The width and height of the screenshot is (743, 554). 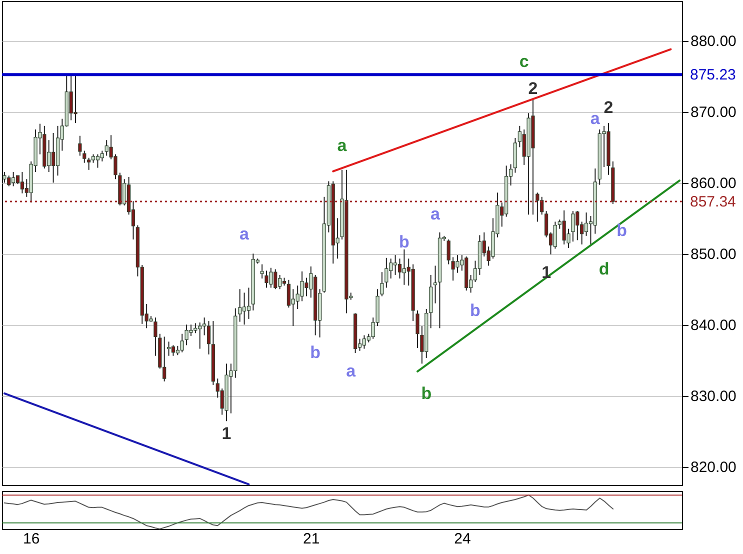 I want to click on annotation: c, so click(x=524, y=62).